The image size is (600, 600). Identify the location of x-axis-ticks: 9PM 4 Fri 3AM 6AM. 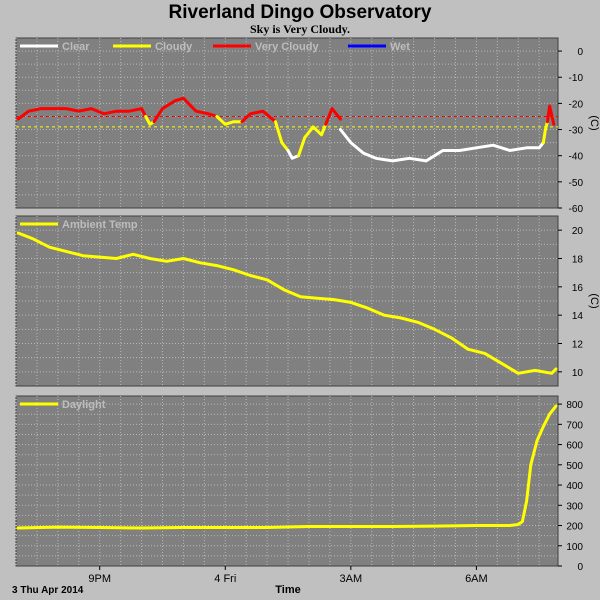
(288, 575).